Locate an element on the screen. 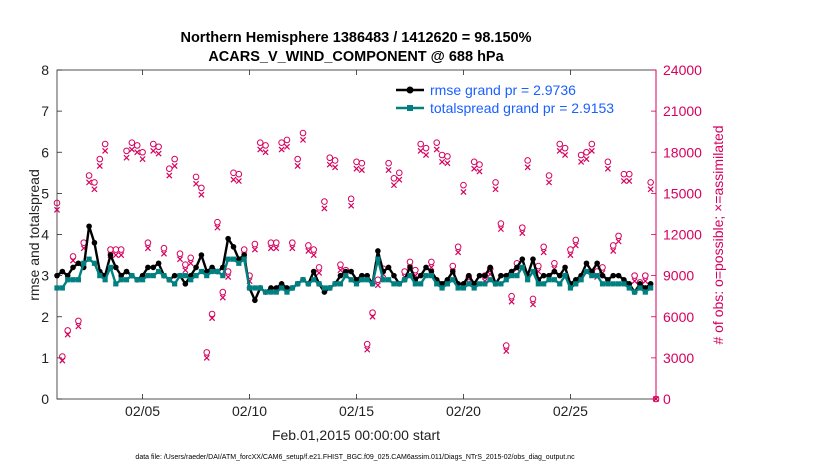 The width and height of the screenshot is (830, 470). y-left-tick-label: 0 is located at coordinates (45, 399).